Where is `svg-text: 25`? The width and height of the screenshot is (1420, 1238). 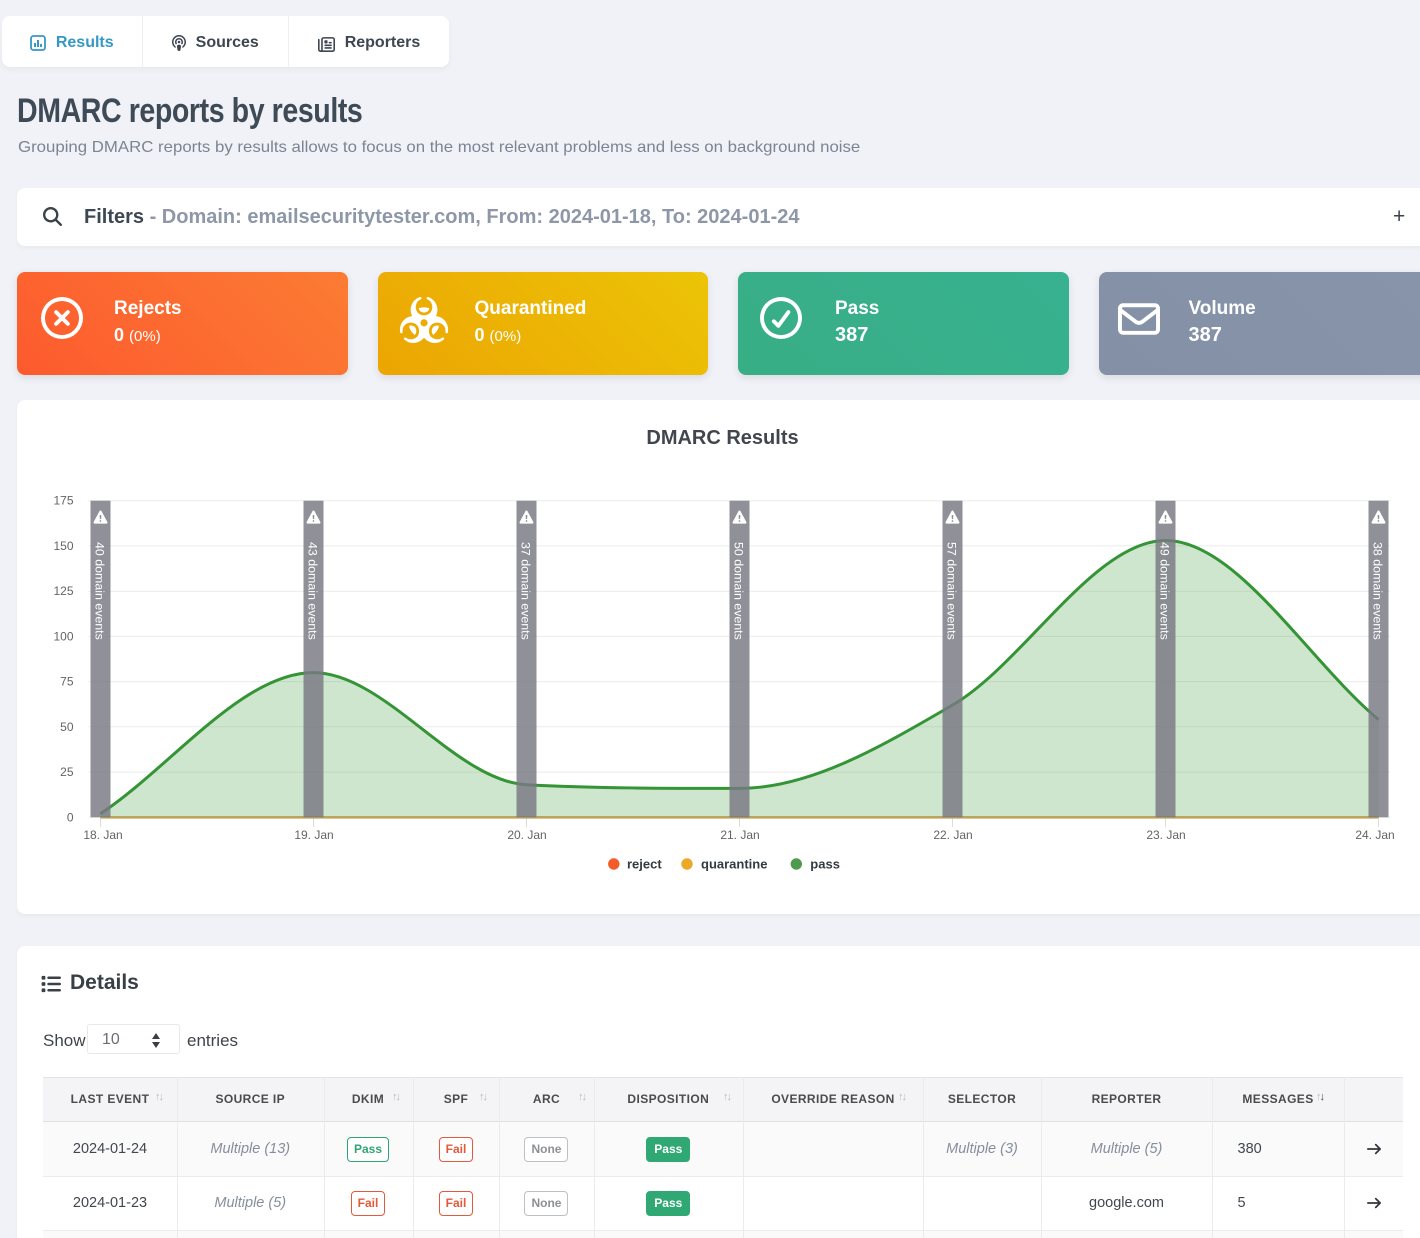
svg-text: 25 is located at coordinates (67, 772).